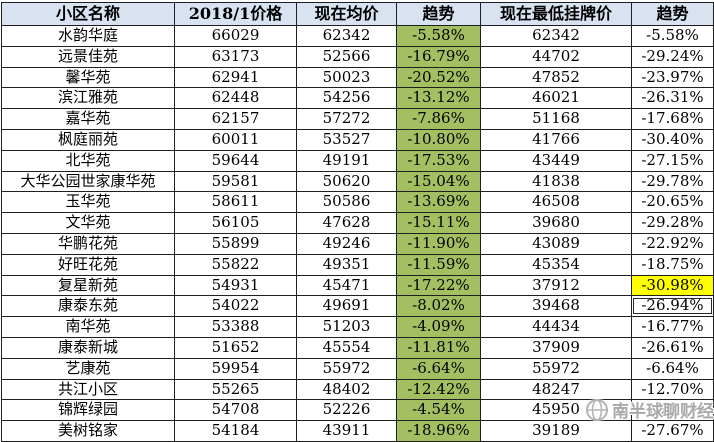 Image resolution: width=714 pixels, height=442 pixels. Describe the element at coordinates (88, 368) in the screenshot. I see `cell-community-name: 艺康苑` at that location.